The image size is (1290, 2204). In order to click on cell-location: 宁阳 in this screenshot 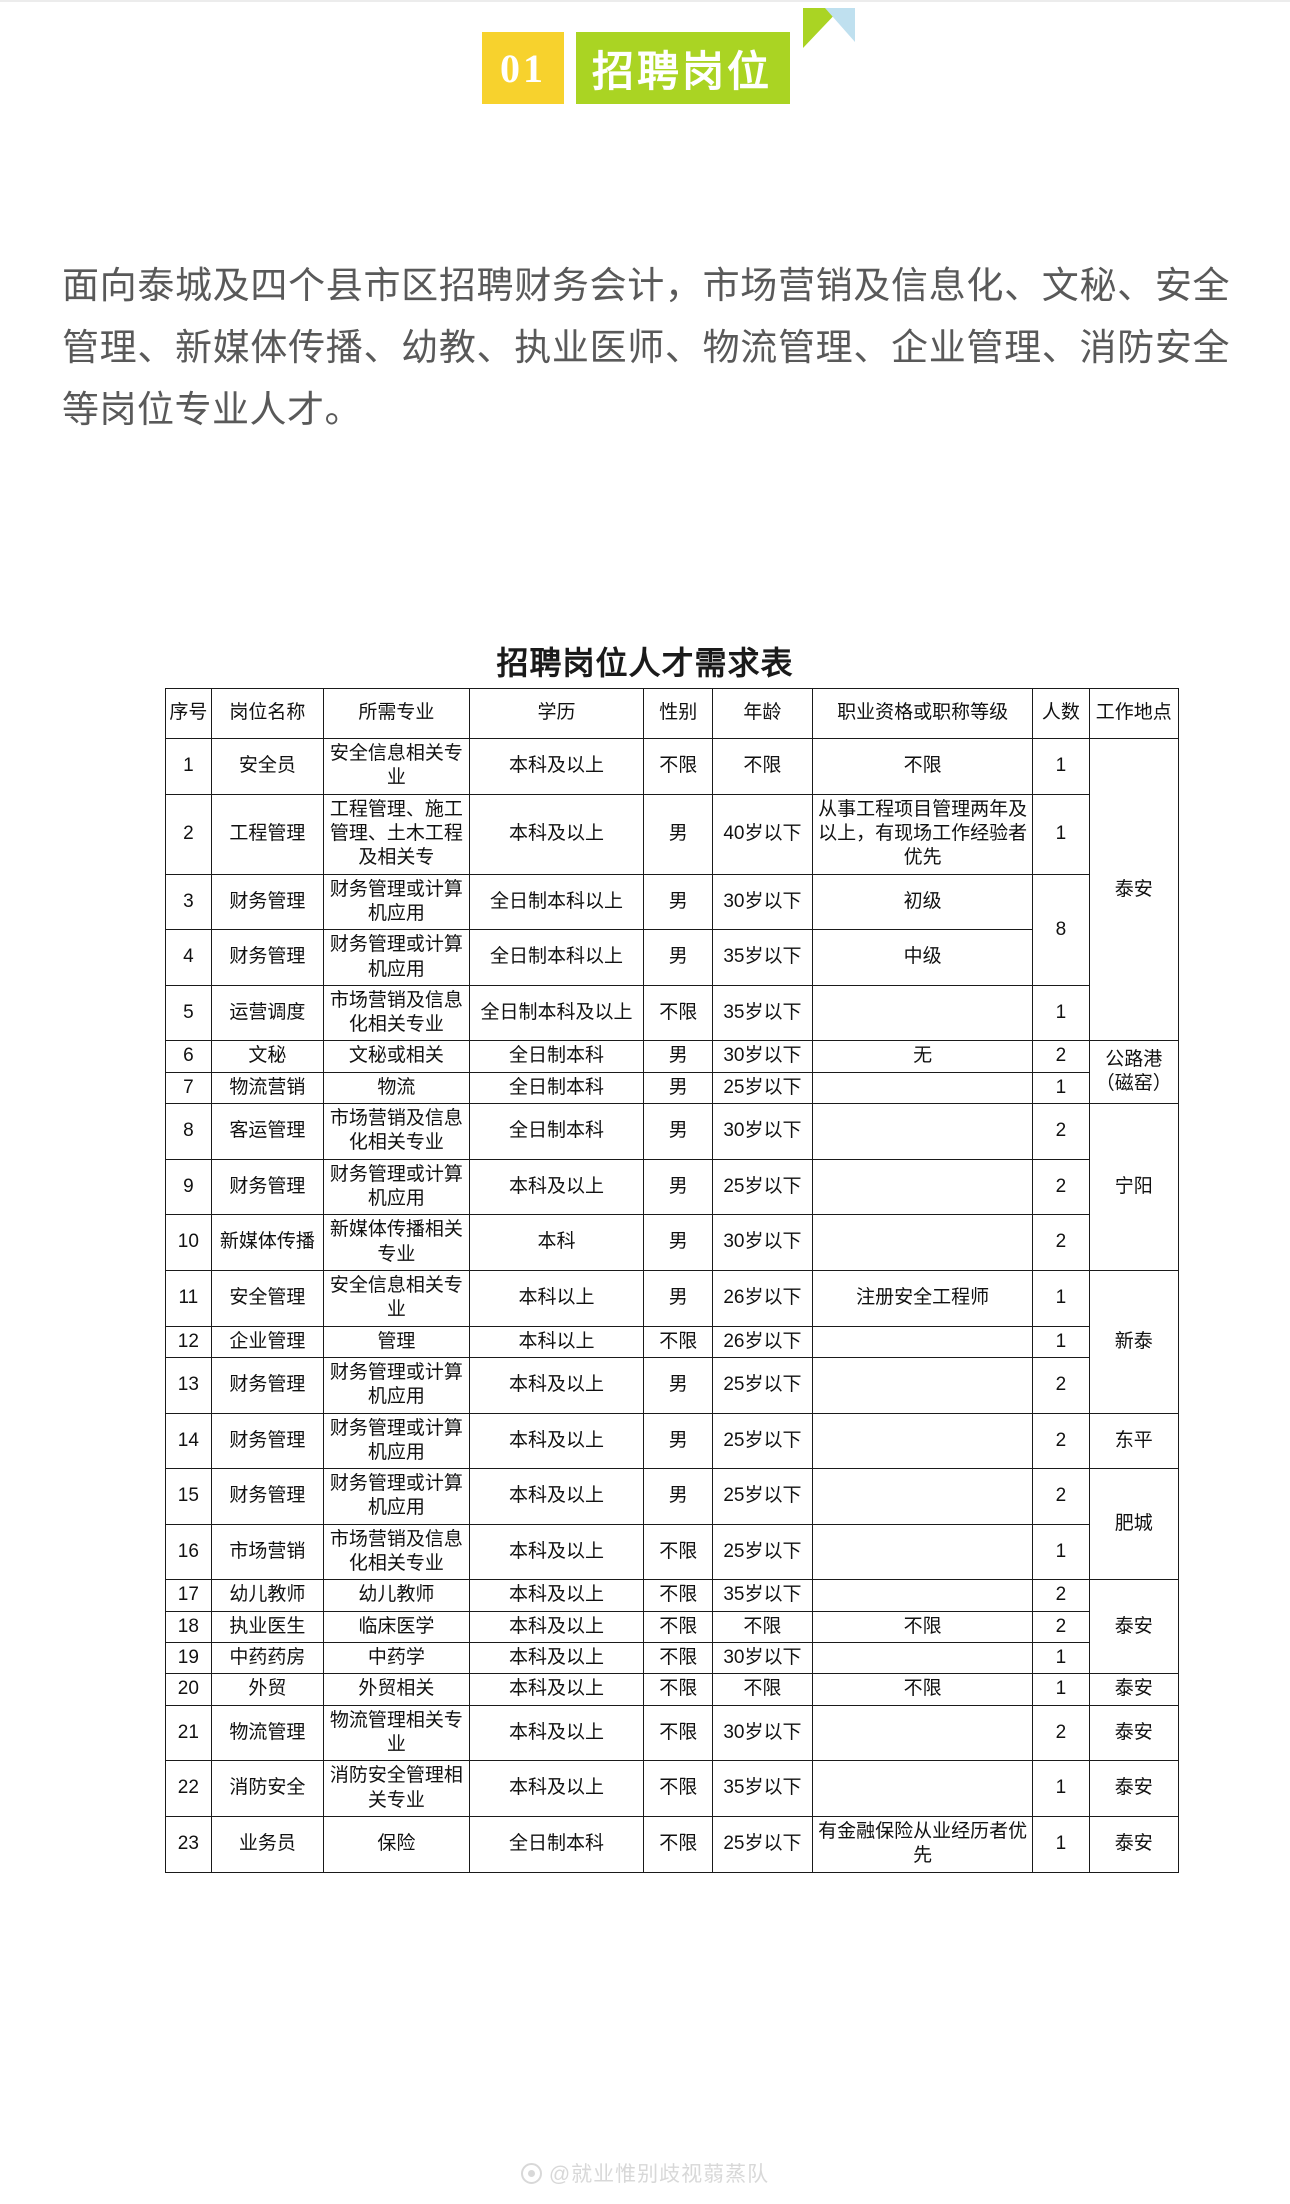, I will do `click(1133, 1187)`.